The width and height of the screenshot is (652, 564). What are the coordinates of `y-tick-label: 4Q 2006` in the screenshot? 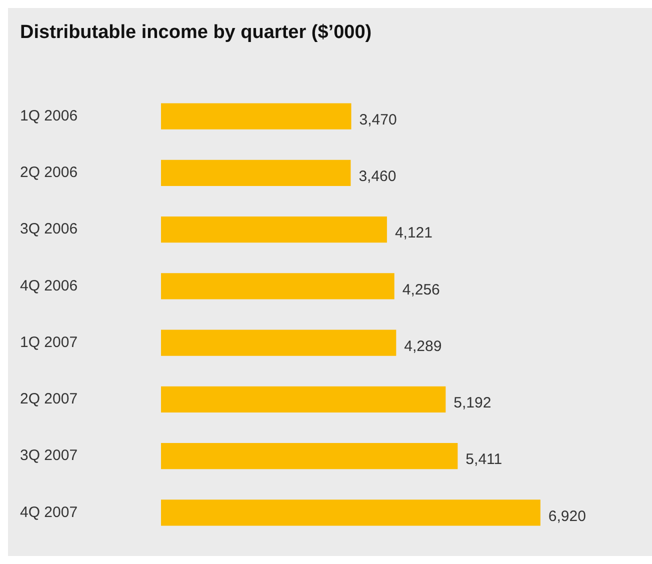 It's located at (49, 285).